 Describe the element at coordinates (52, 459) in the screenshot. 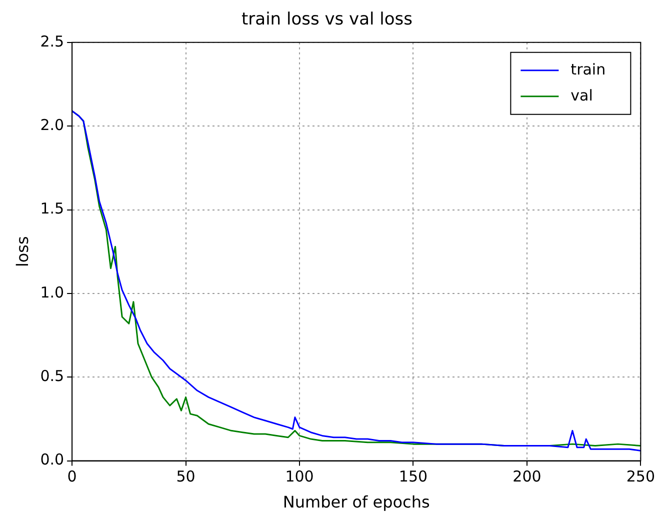

I see `y-tick-label: 0.0` at that location.